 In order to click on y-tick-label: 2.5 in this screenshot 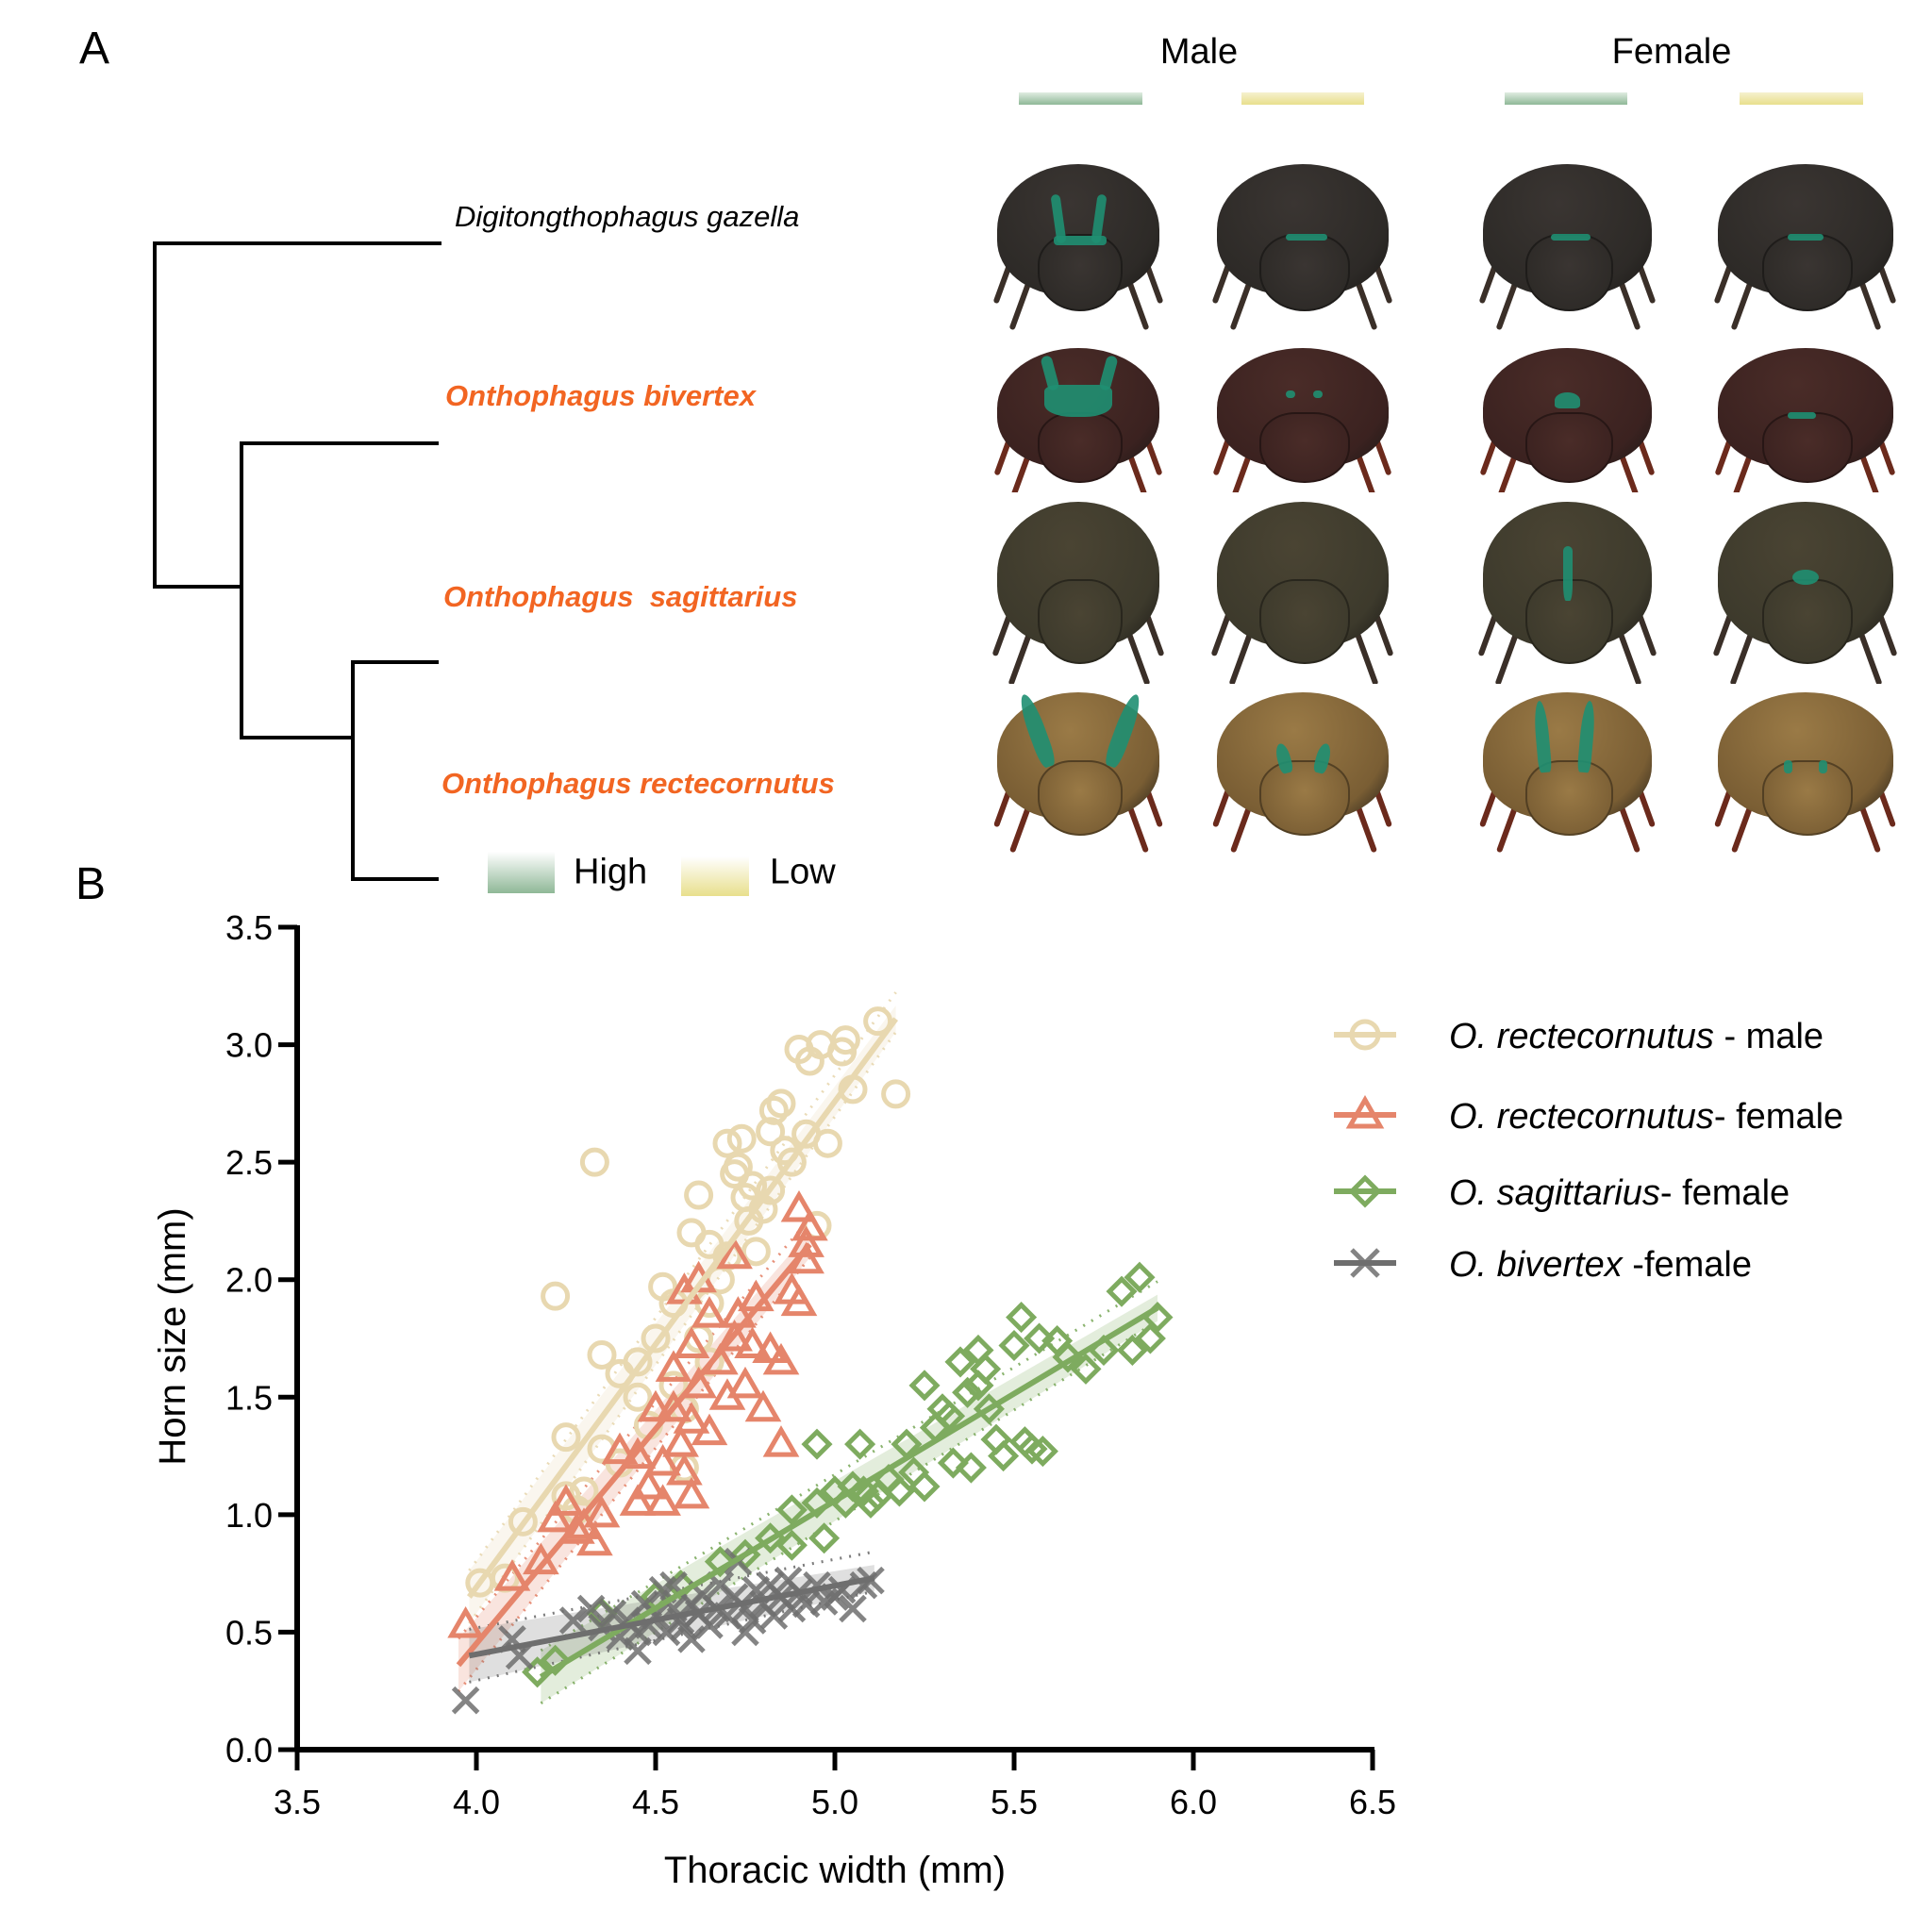, I will do `click(249, 1162)`.